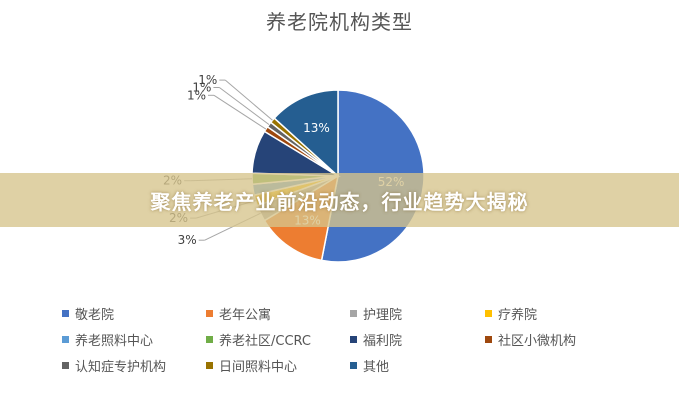  I want to click on legend-label-11: 其他, so click(376, 367).